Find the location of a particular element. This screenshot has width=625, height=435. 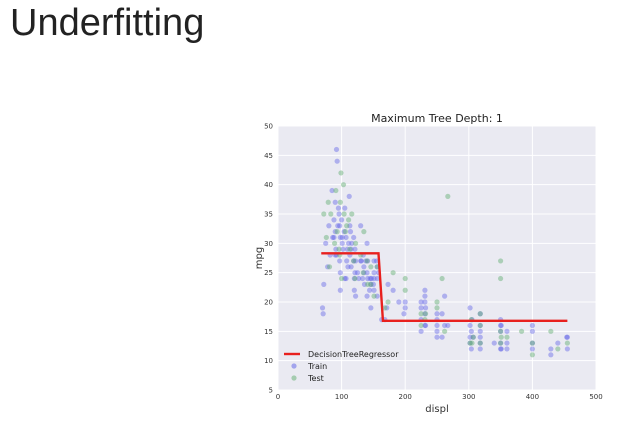

y-tick-label: 5 is located at coordinates (271, 391).